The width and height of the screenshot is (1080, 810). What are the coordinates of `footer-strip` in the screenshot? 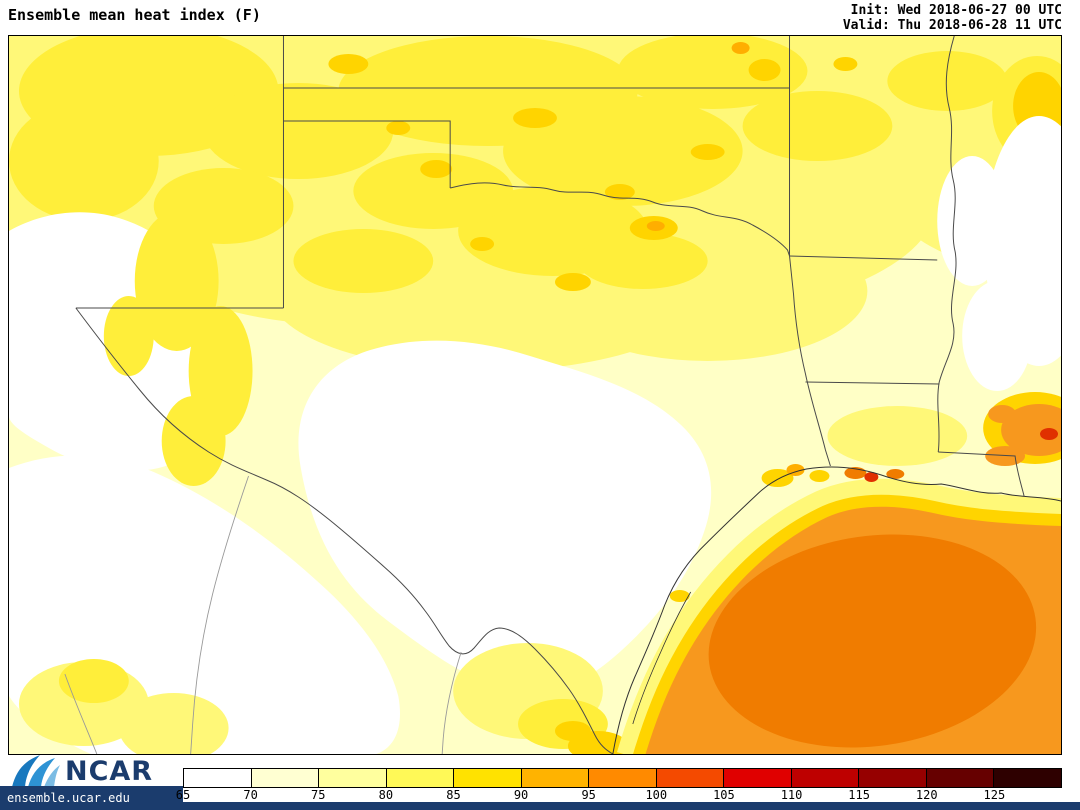 It's located at (540, 806).